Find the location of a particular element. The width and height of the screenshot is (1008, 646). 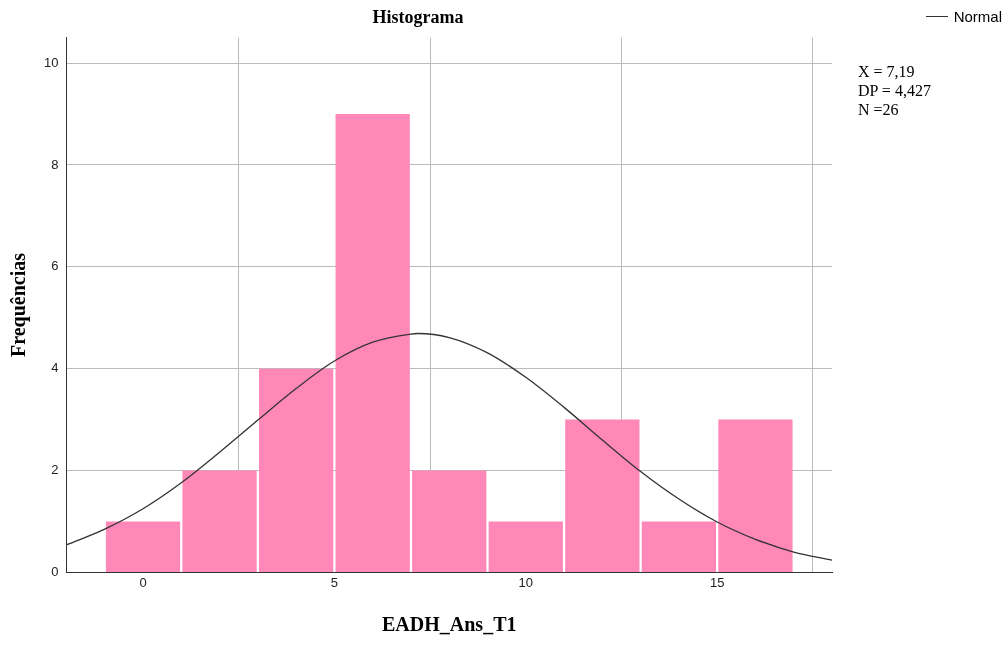

text: N =26 is located at coordinates (879, 109).